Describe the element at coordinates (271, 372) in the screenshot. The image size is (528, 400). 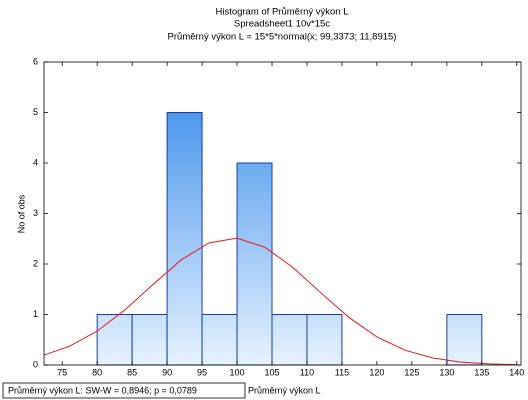
I see `x-tick-label: 105` at that location.